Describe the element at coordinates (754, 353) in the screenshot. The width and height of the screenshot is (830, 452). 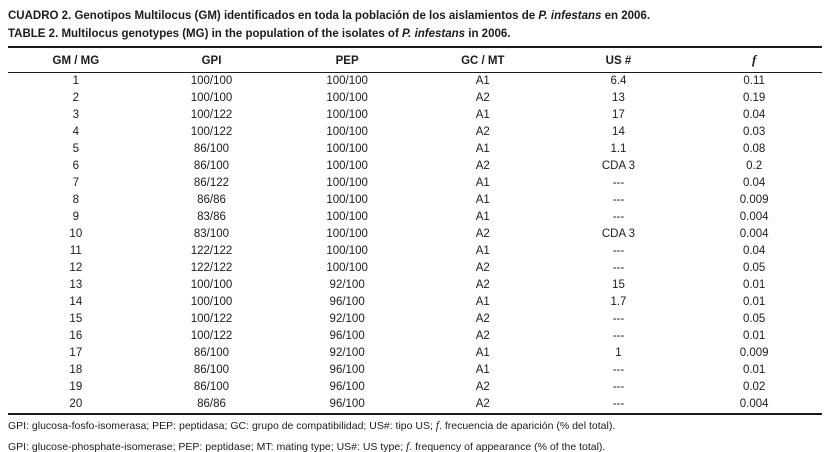
I see `cell-frequency: 0.009` at that location.